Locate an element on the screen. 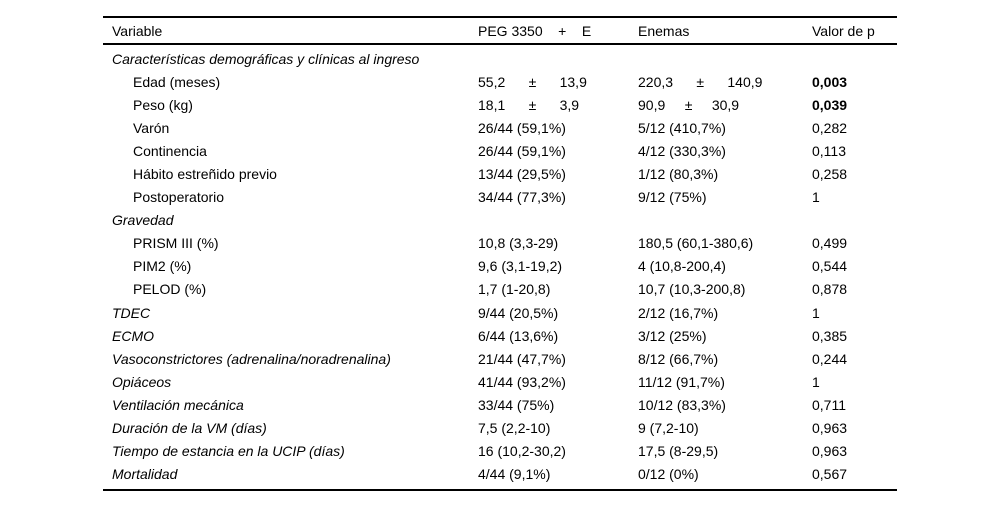  table-row: Peso (kg) 18,1 ± 3,9 90,9 ± 30,9 0,039 is located at coordinates (500, 104).